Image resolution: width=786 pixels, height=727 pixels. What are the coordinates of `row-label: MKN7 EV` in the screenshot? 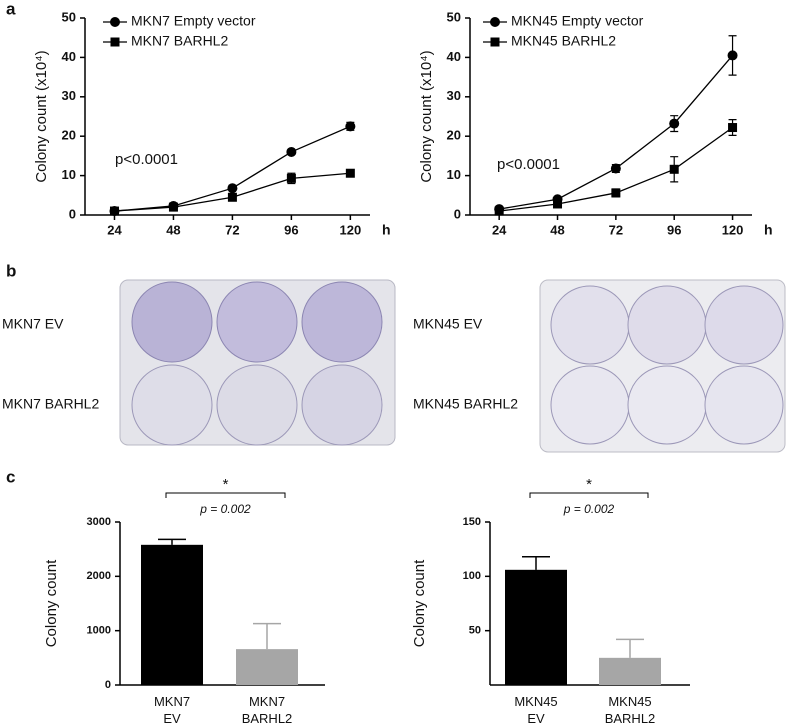 It's located at (33, 324).